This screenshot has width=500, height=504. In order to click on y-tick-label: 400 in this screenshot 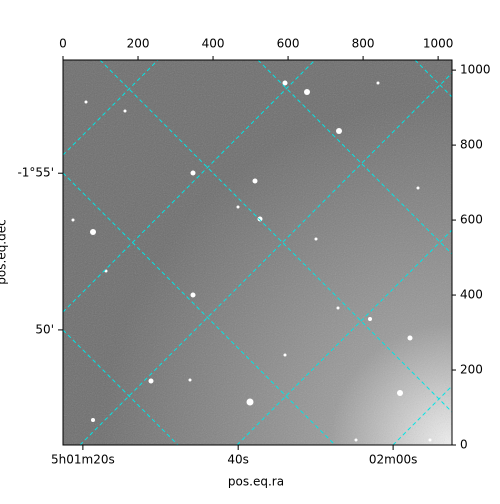, I will do `click(471, 295)`.